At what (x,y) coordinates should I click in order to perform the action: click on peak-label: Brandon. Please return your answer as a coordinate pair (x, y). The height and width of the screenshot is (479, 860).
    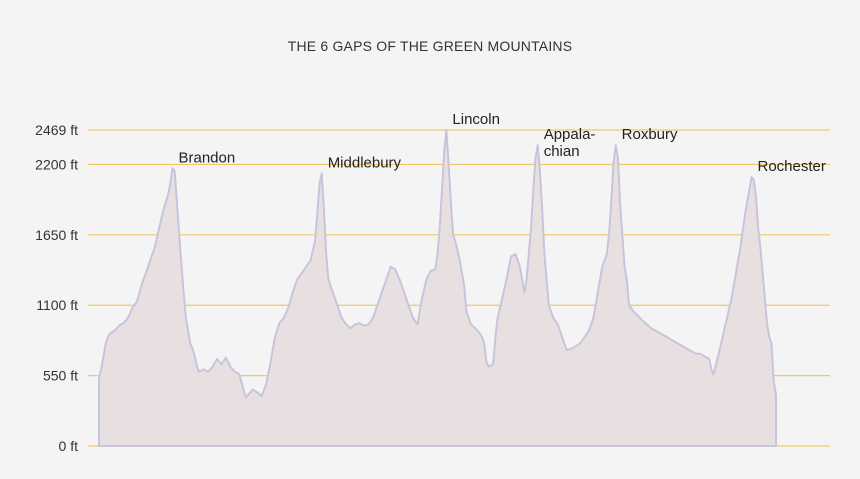
    Looking at the image, I should click on (206, 157).